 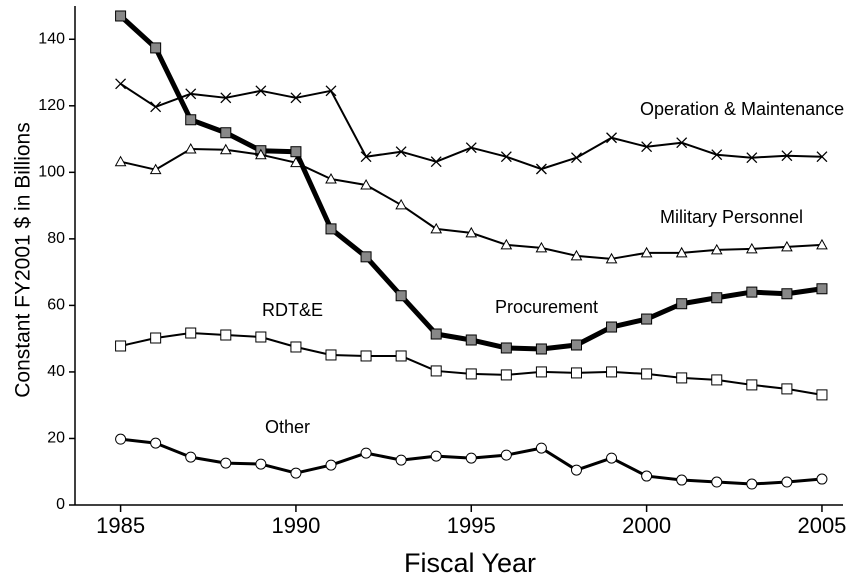 I want to click on y-tick-label: 120, so click(x=51, y=105).